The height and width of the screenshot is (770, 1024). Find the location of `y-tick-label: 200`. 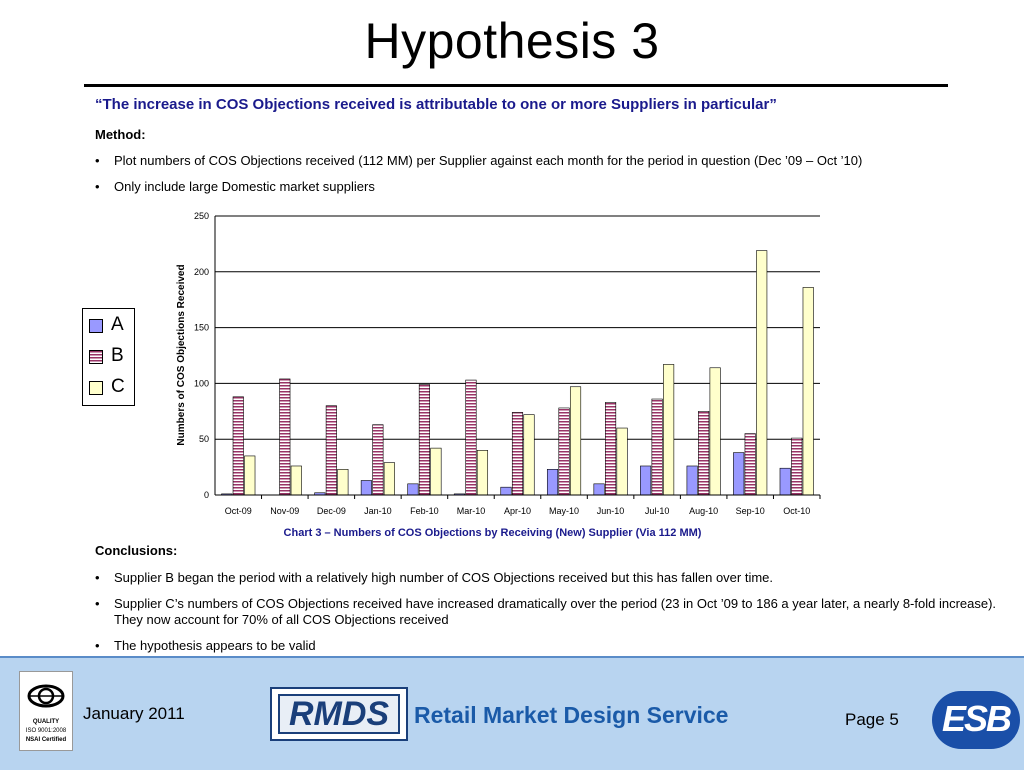

y-tick-label: 200 is located at coordinates (201, 272).